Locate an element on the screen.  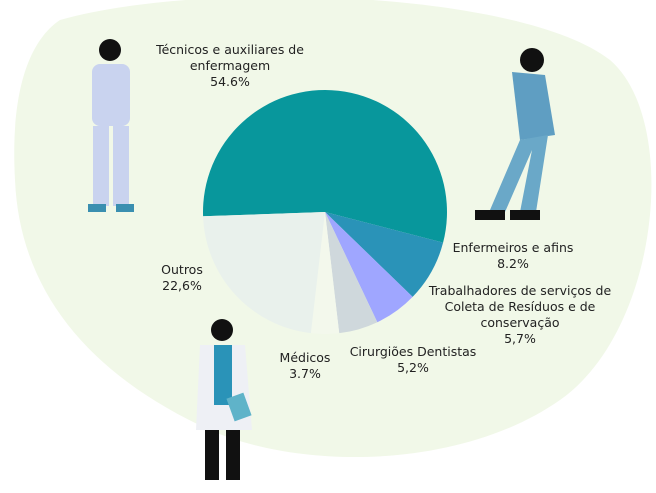
category-name: Outros is located at coordinates (182, 269).